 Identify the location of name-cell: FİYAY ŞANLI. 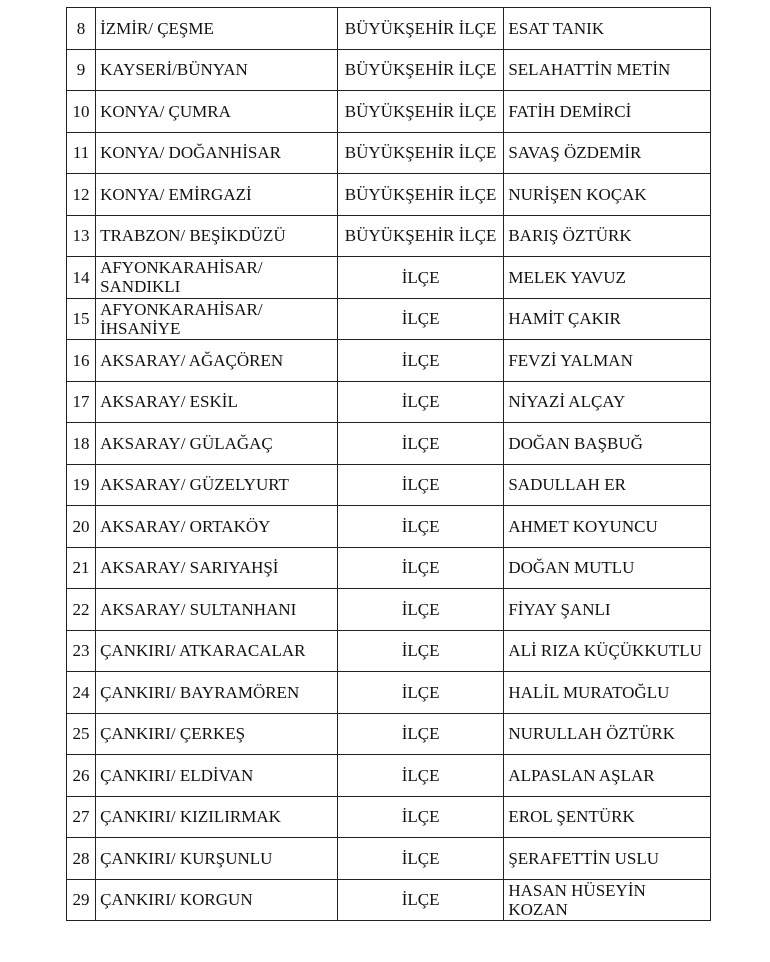
(607, 609).